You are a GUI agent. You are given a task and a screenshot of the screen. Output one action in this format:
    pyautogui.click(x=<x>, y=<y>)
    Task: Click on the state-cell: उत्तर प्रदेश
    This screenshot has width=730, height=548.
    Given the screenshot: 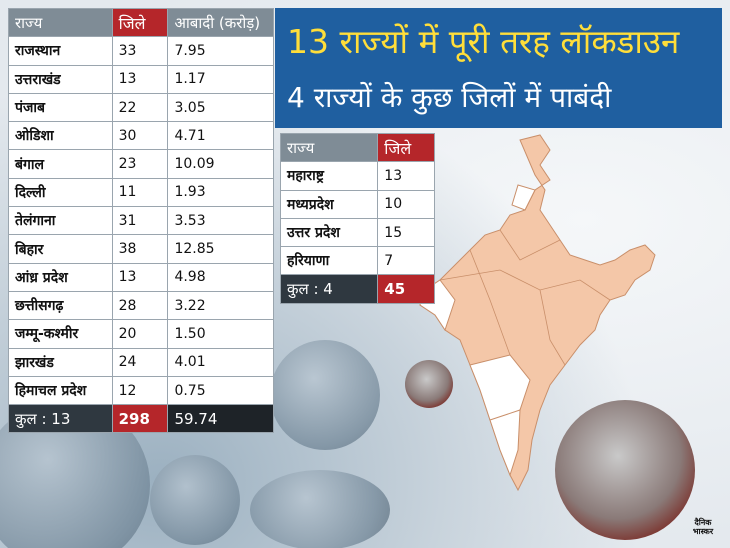 What is the action you would take?
    pyautogui.click(x=329, y=232)
    